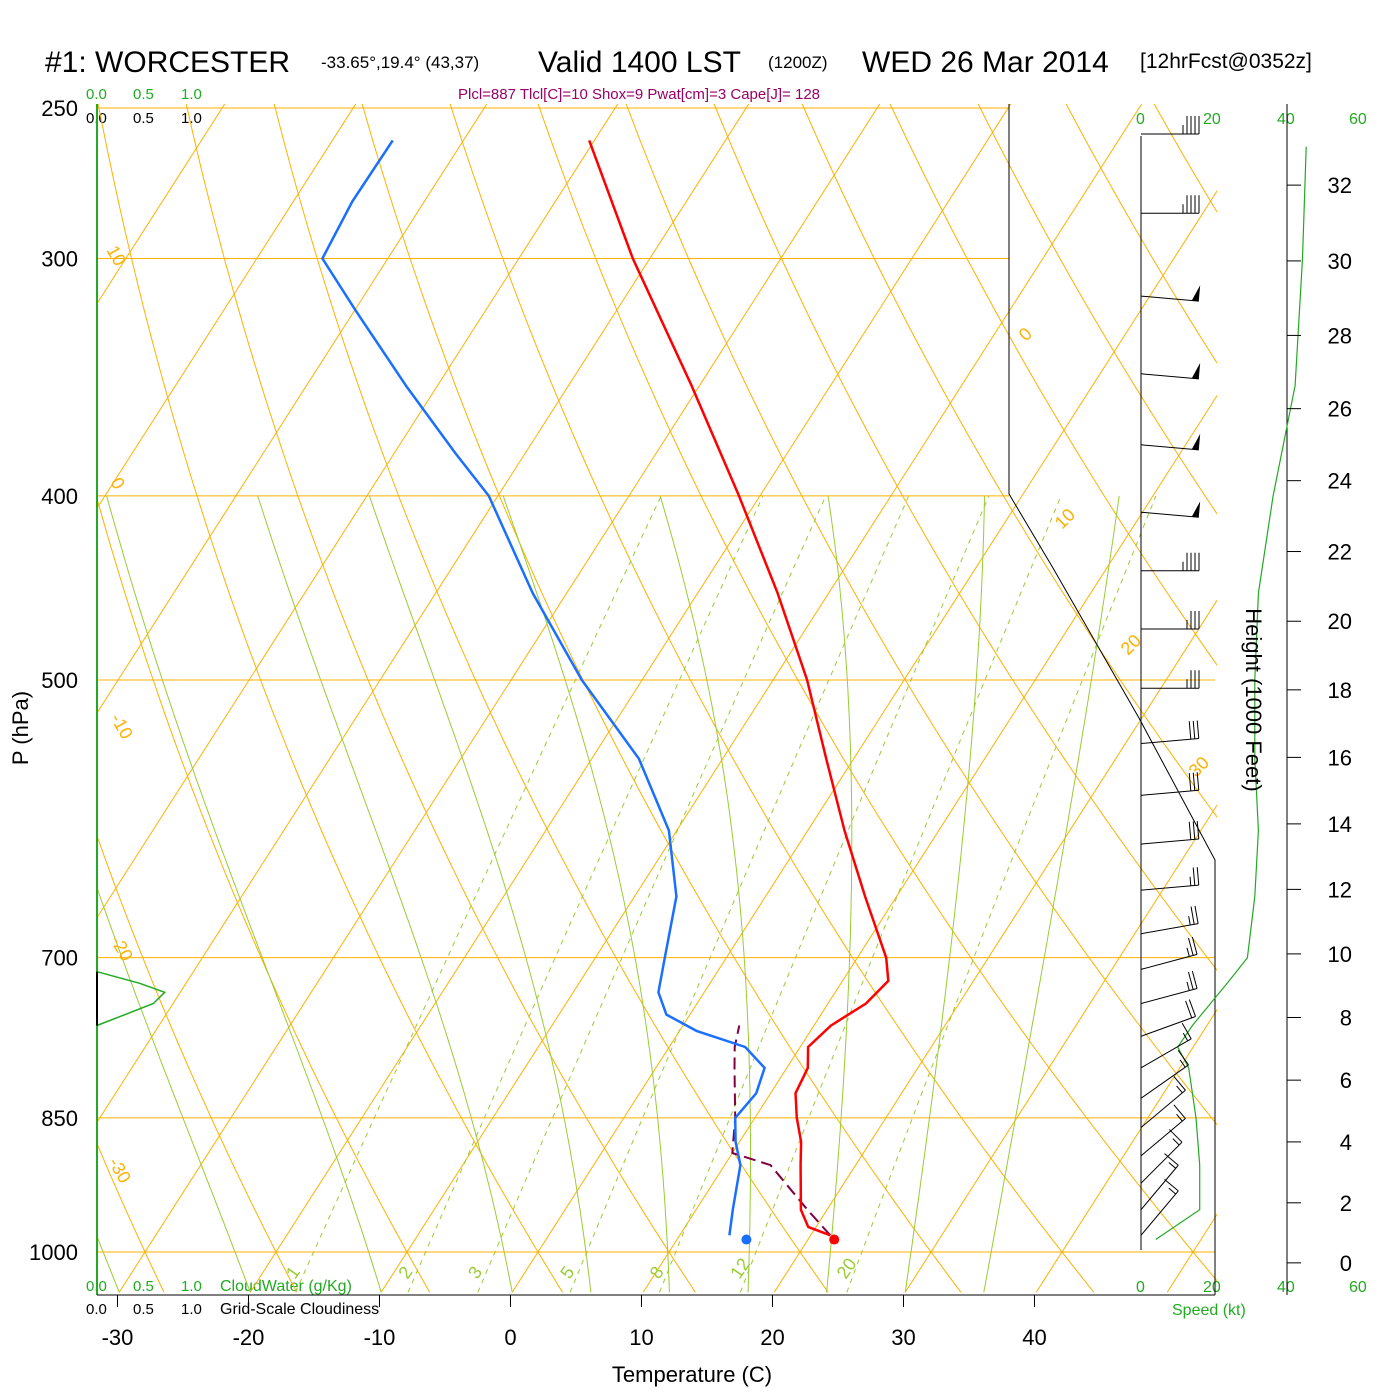  I want to click on cloud-bottom-black-0: 0.0, so click(96, 1309).